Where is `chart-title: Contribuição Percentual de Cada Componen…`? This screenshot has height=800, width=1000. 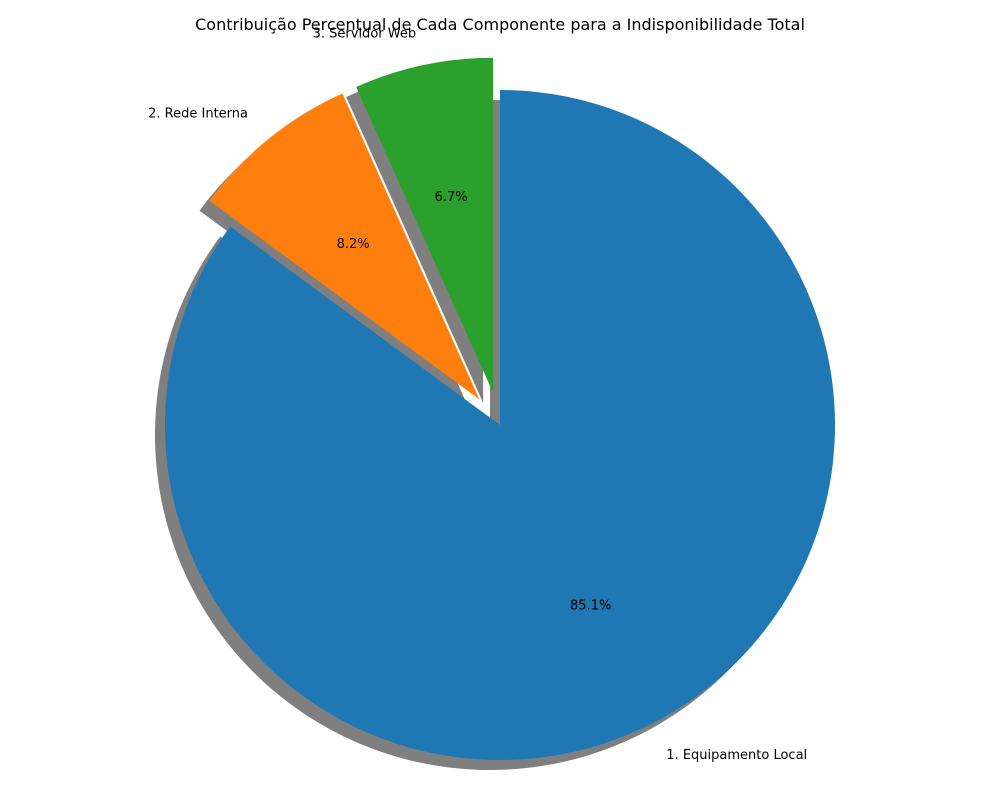 chart-title: Contribuição Percentual de Cada Componen… is located at coordinates (500, 24).